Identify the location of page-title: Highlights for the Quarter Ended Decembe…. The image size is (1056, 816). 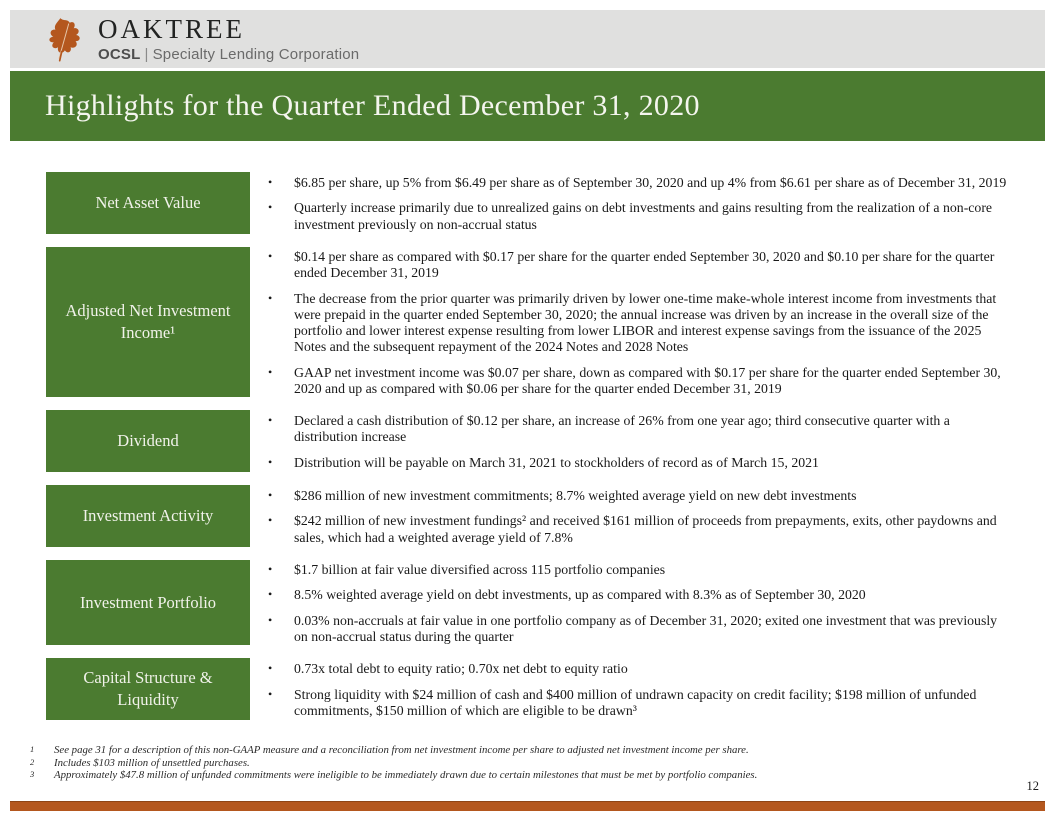
(372, 105).